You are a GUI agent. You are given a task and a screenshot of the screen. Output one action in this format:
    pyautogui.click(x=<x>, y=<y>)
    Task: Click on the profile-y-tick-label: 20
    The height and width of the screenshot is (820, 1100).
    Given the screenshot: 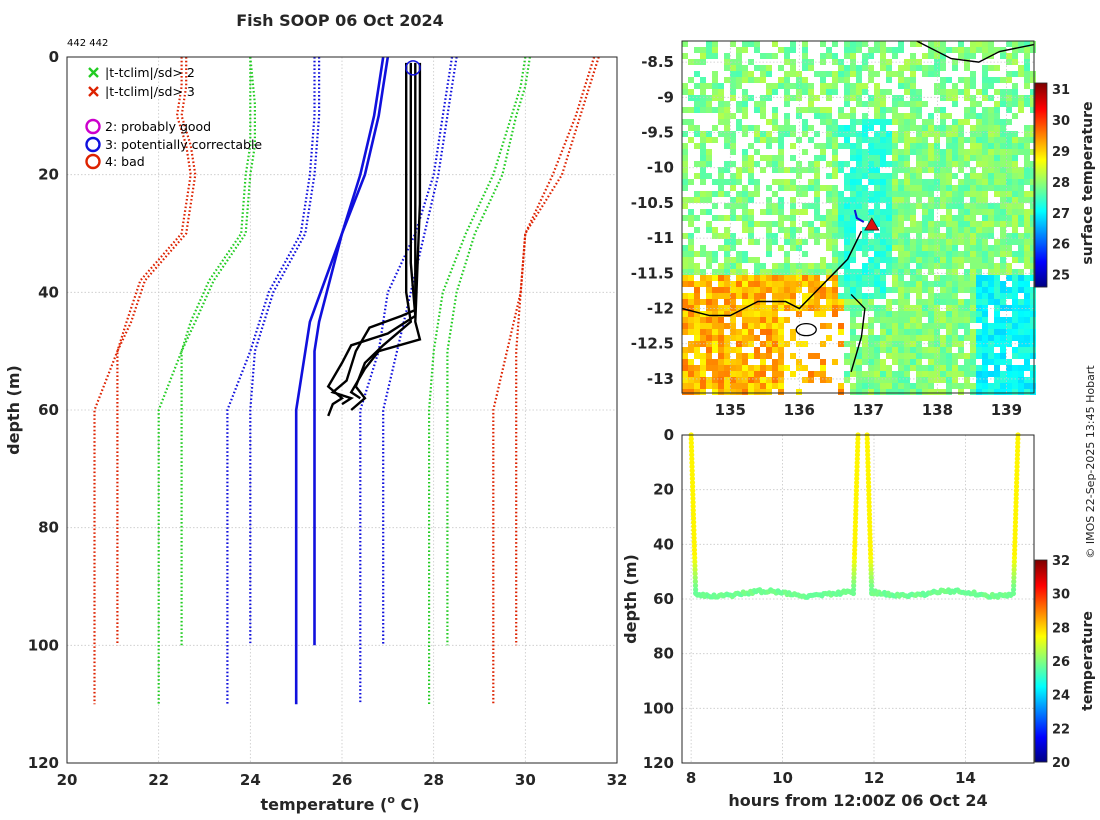 What is the action you would take?
    pyautogui.click(x=48, y=175)
    